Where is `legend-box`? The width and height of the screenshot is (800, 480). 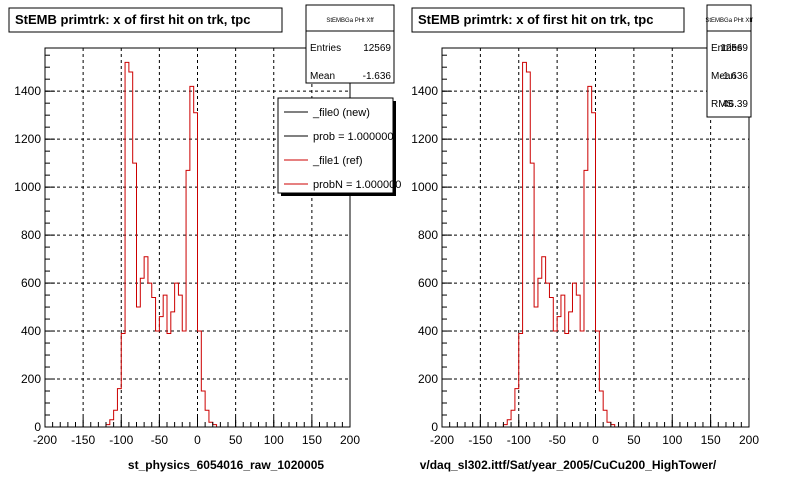
legend-box is located at coordinates (335, 145).